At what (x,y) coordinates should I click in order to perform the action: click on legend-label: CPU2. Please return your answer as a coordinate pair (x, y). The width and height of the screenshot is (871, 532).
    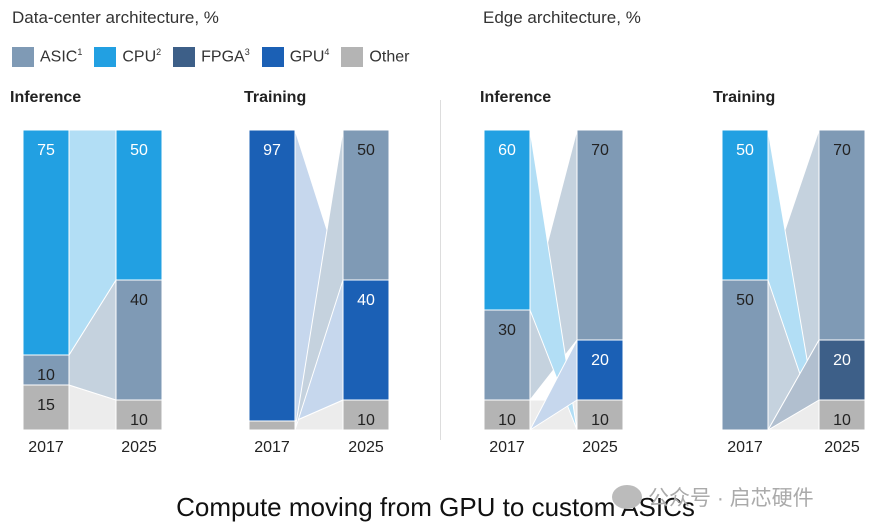
    Looking at the image, I should click on (142, 56).